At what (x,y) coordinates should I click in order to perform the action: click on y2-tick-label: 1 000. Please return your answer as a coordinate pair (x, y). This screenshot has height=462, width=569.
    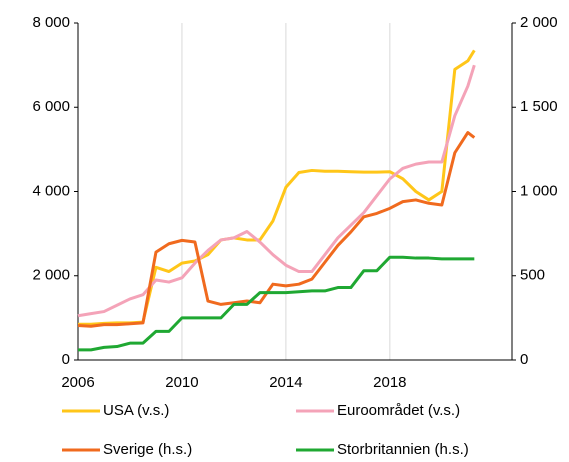
    Looking at the image, I should click on (539, 190).